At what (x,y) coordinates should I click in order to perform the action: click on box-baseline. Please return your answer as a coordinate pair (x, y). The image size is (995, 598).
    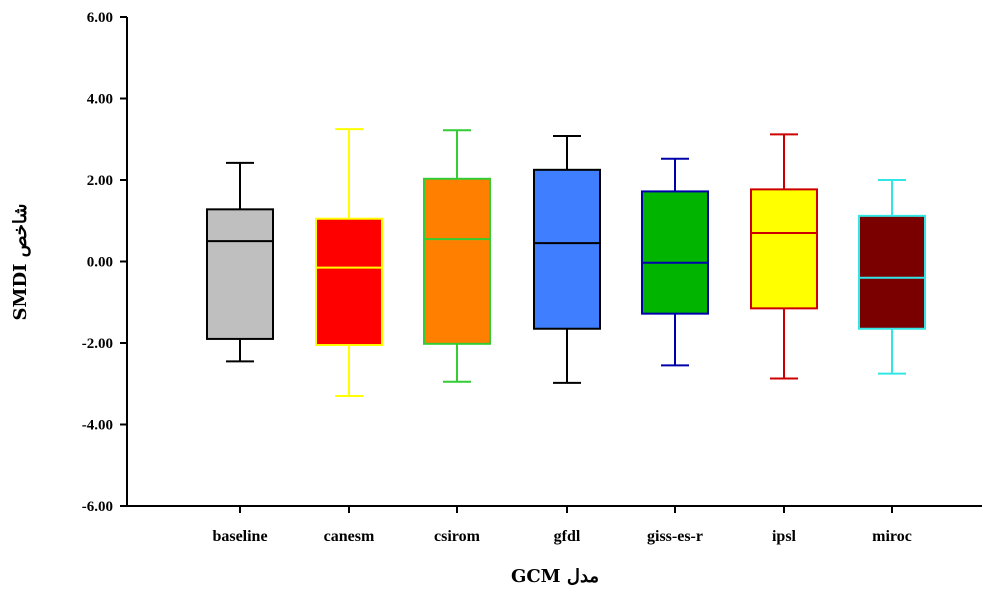
    Looking at the image, I should click on (240, 262).